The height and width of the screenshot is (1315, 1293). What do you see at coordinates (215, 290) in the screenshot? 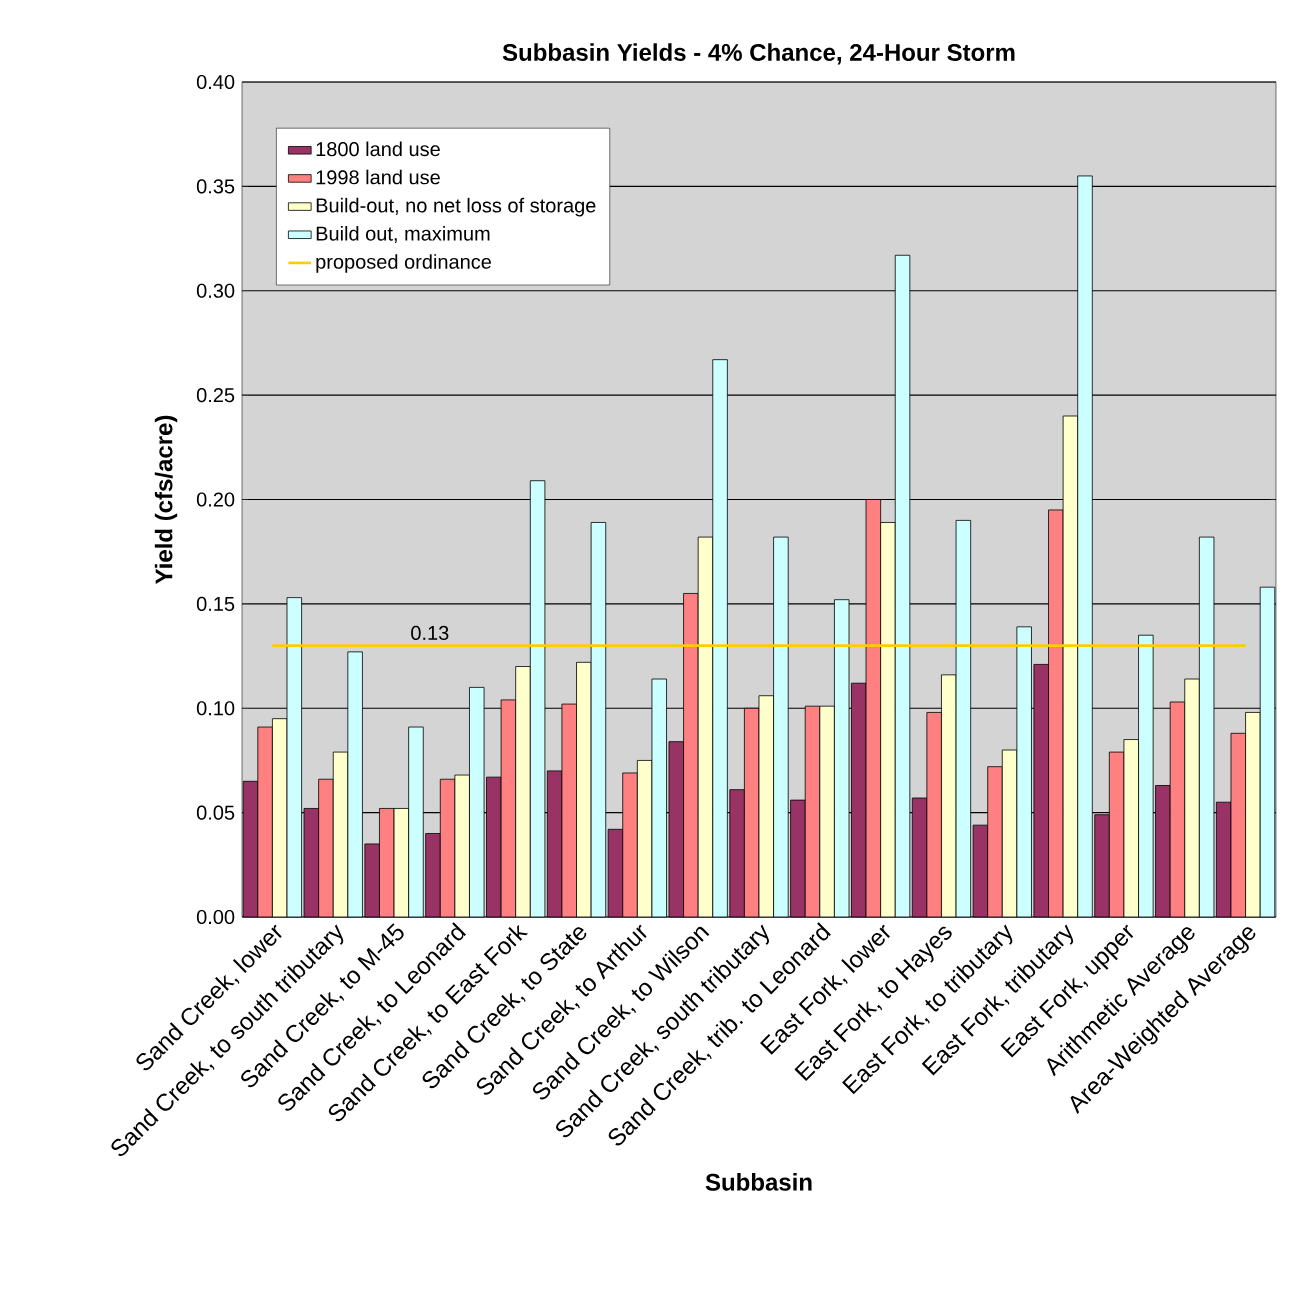
I see `y-tick-label: 0.30` at bounding box center [215, 290].